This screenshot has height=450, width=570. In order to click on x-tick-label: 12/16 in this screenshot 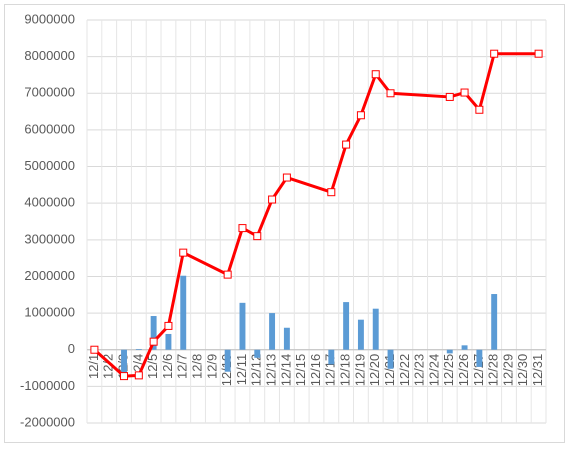, I will do `click(315, 370)`.